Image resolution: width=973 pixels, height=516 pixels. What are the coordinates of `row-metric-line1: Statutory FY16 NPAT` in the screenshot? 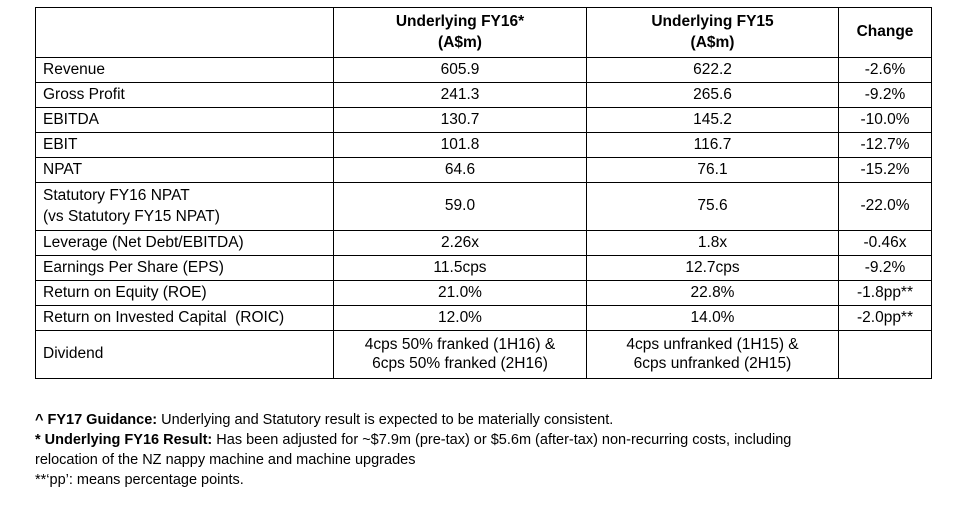 It's located at (116, 195).